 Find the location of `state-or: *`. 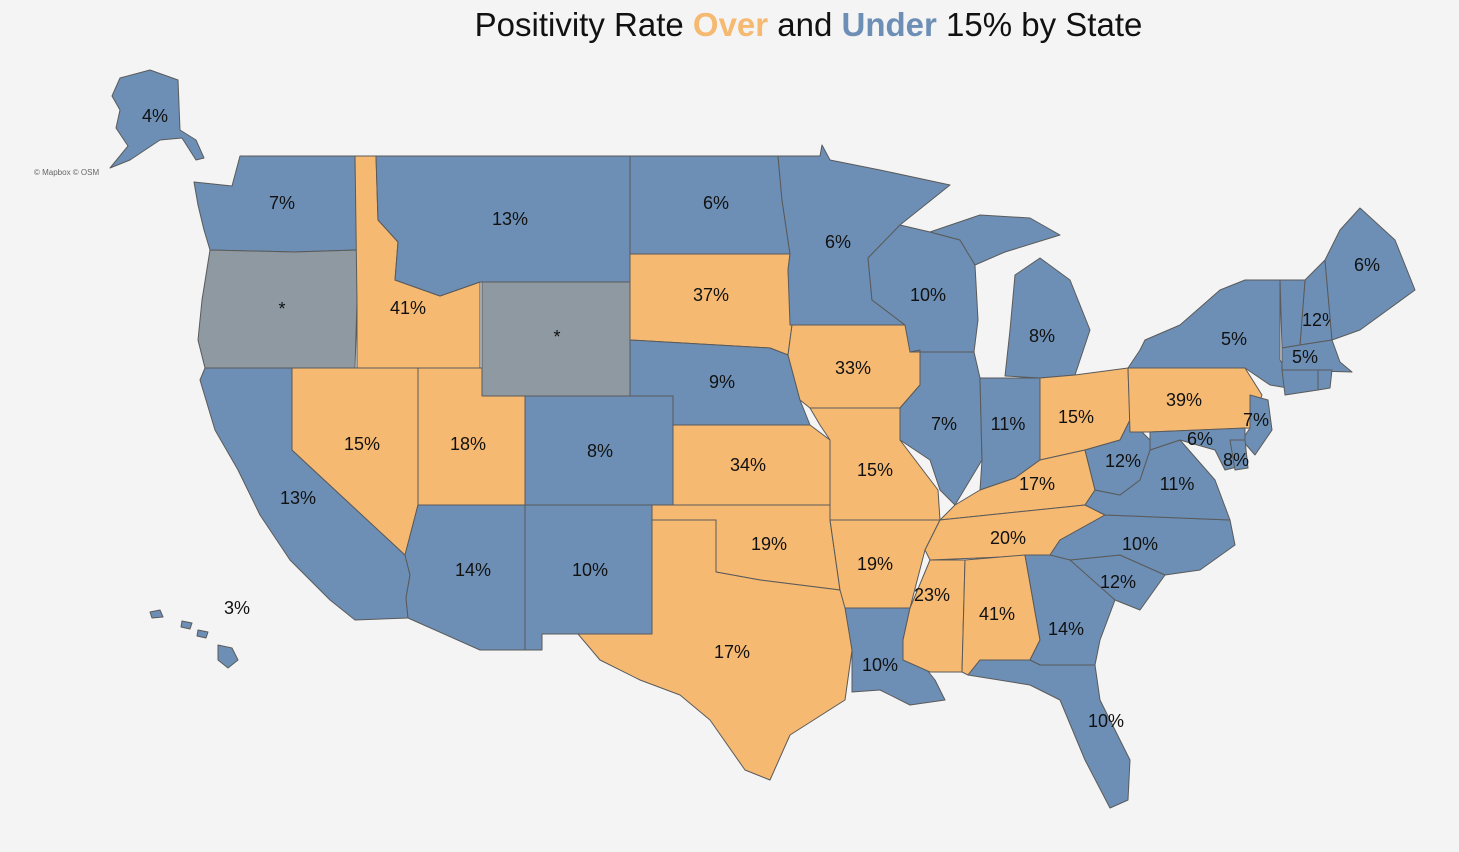

state-or: * is located at coordinates (277, 309).